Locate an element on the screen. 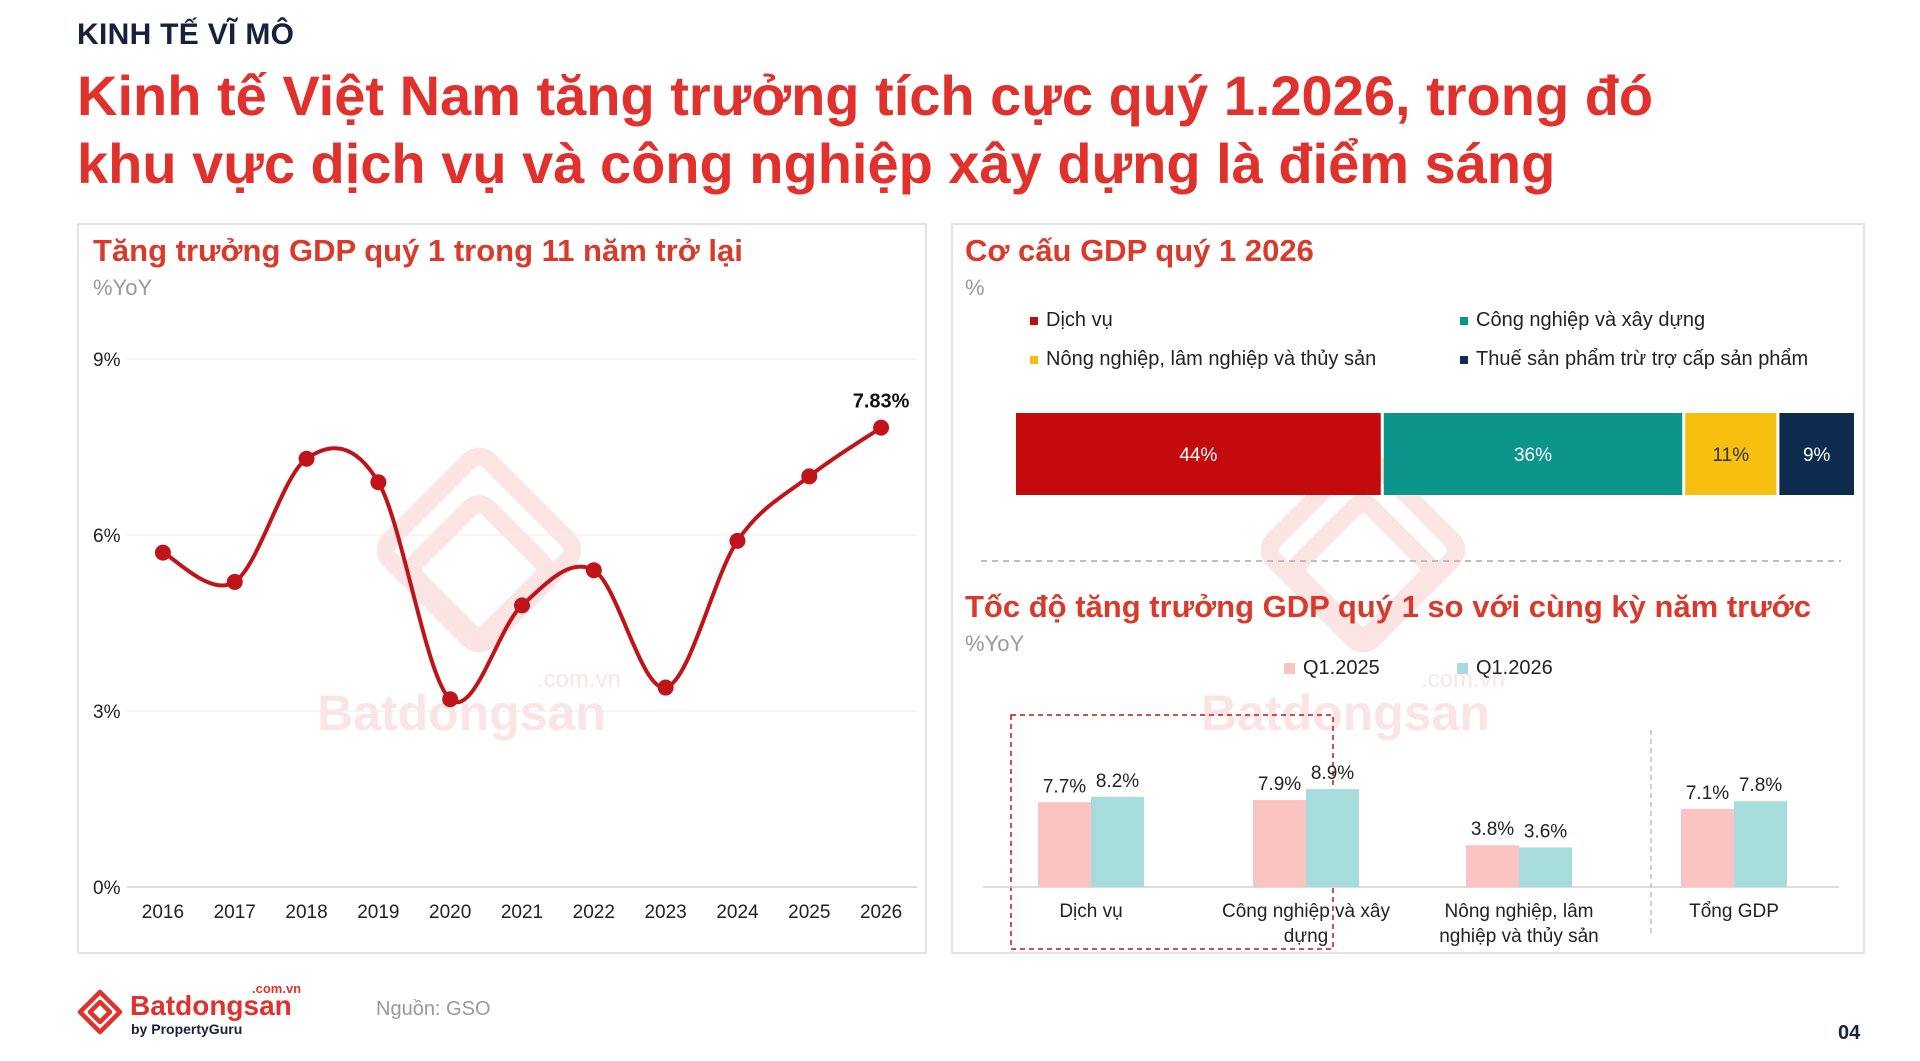  grouped-bar-label: 7.9% is located at coordinates (1279, 784).